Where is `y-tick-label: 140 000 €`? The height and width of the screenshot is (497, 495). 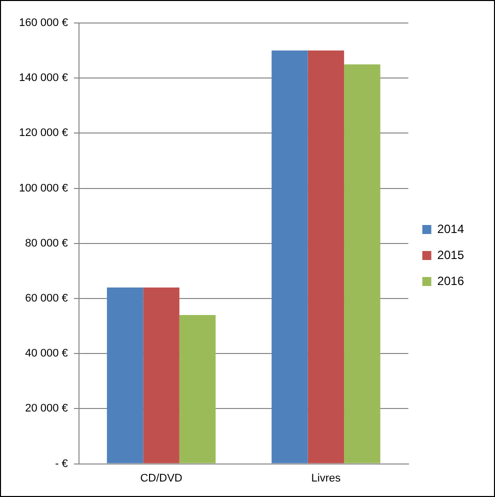
y-tick-label: 140 000 € is located at coordinates (43, 78).